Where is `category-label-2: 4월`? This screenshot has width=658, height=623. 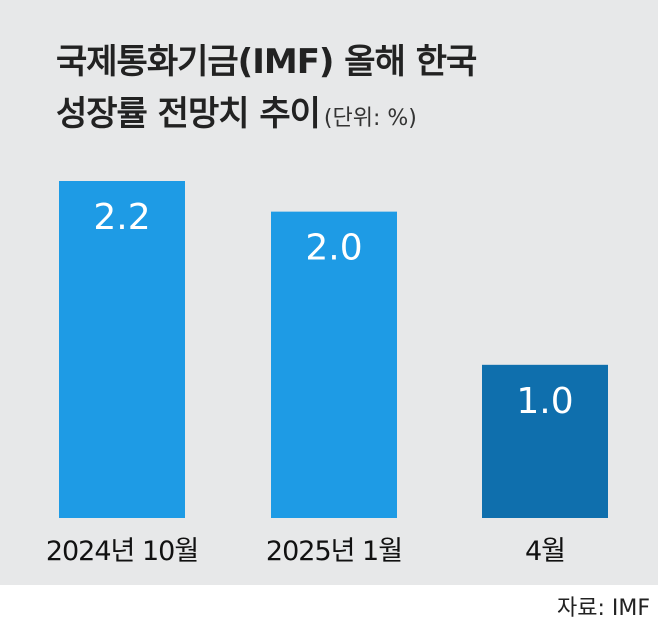
category-label-2: 4월 is located at coordinates (545, 551).